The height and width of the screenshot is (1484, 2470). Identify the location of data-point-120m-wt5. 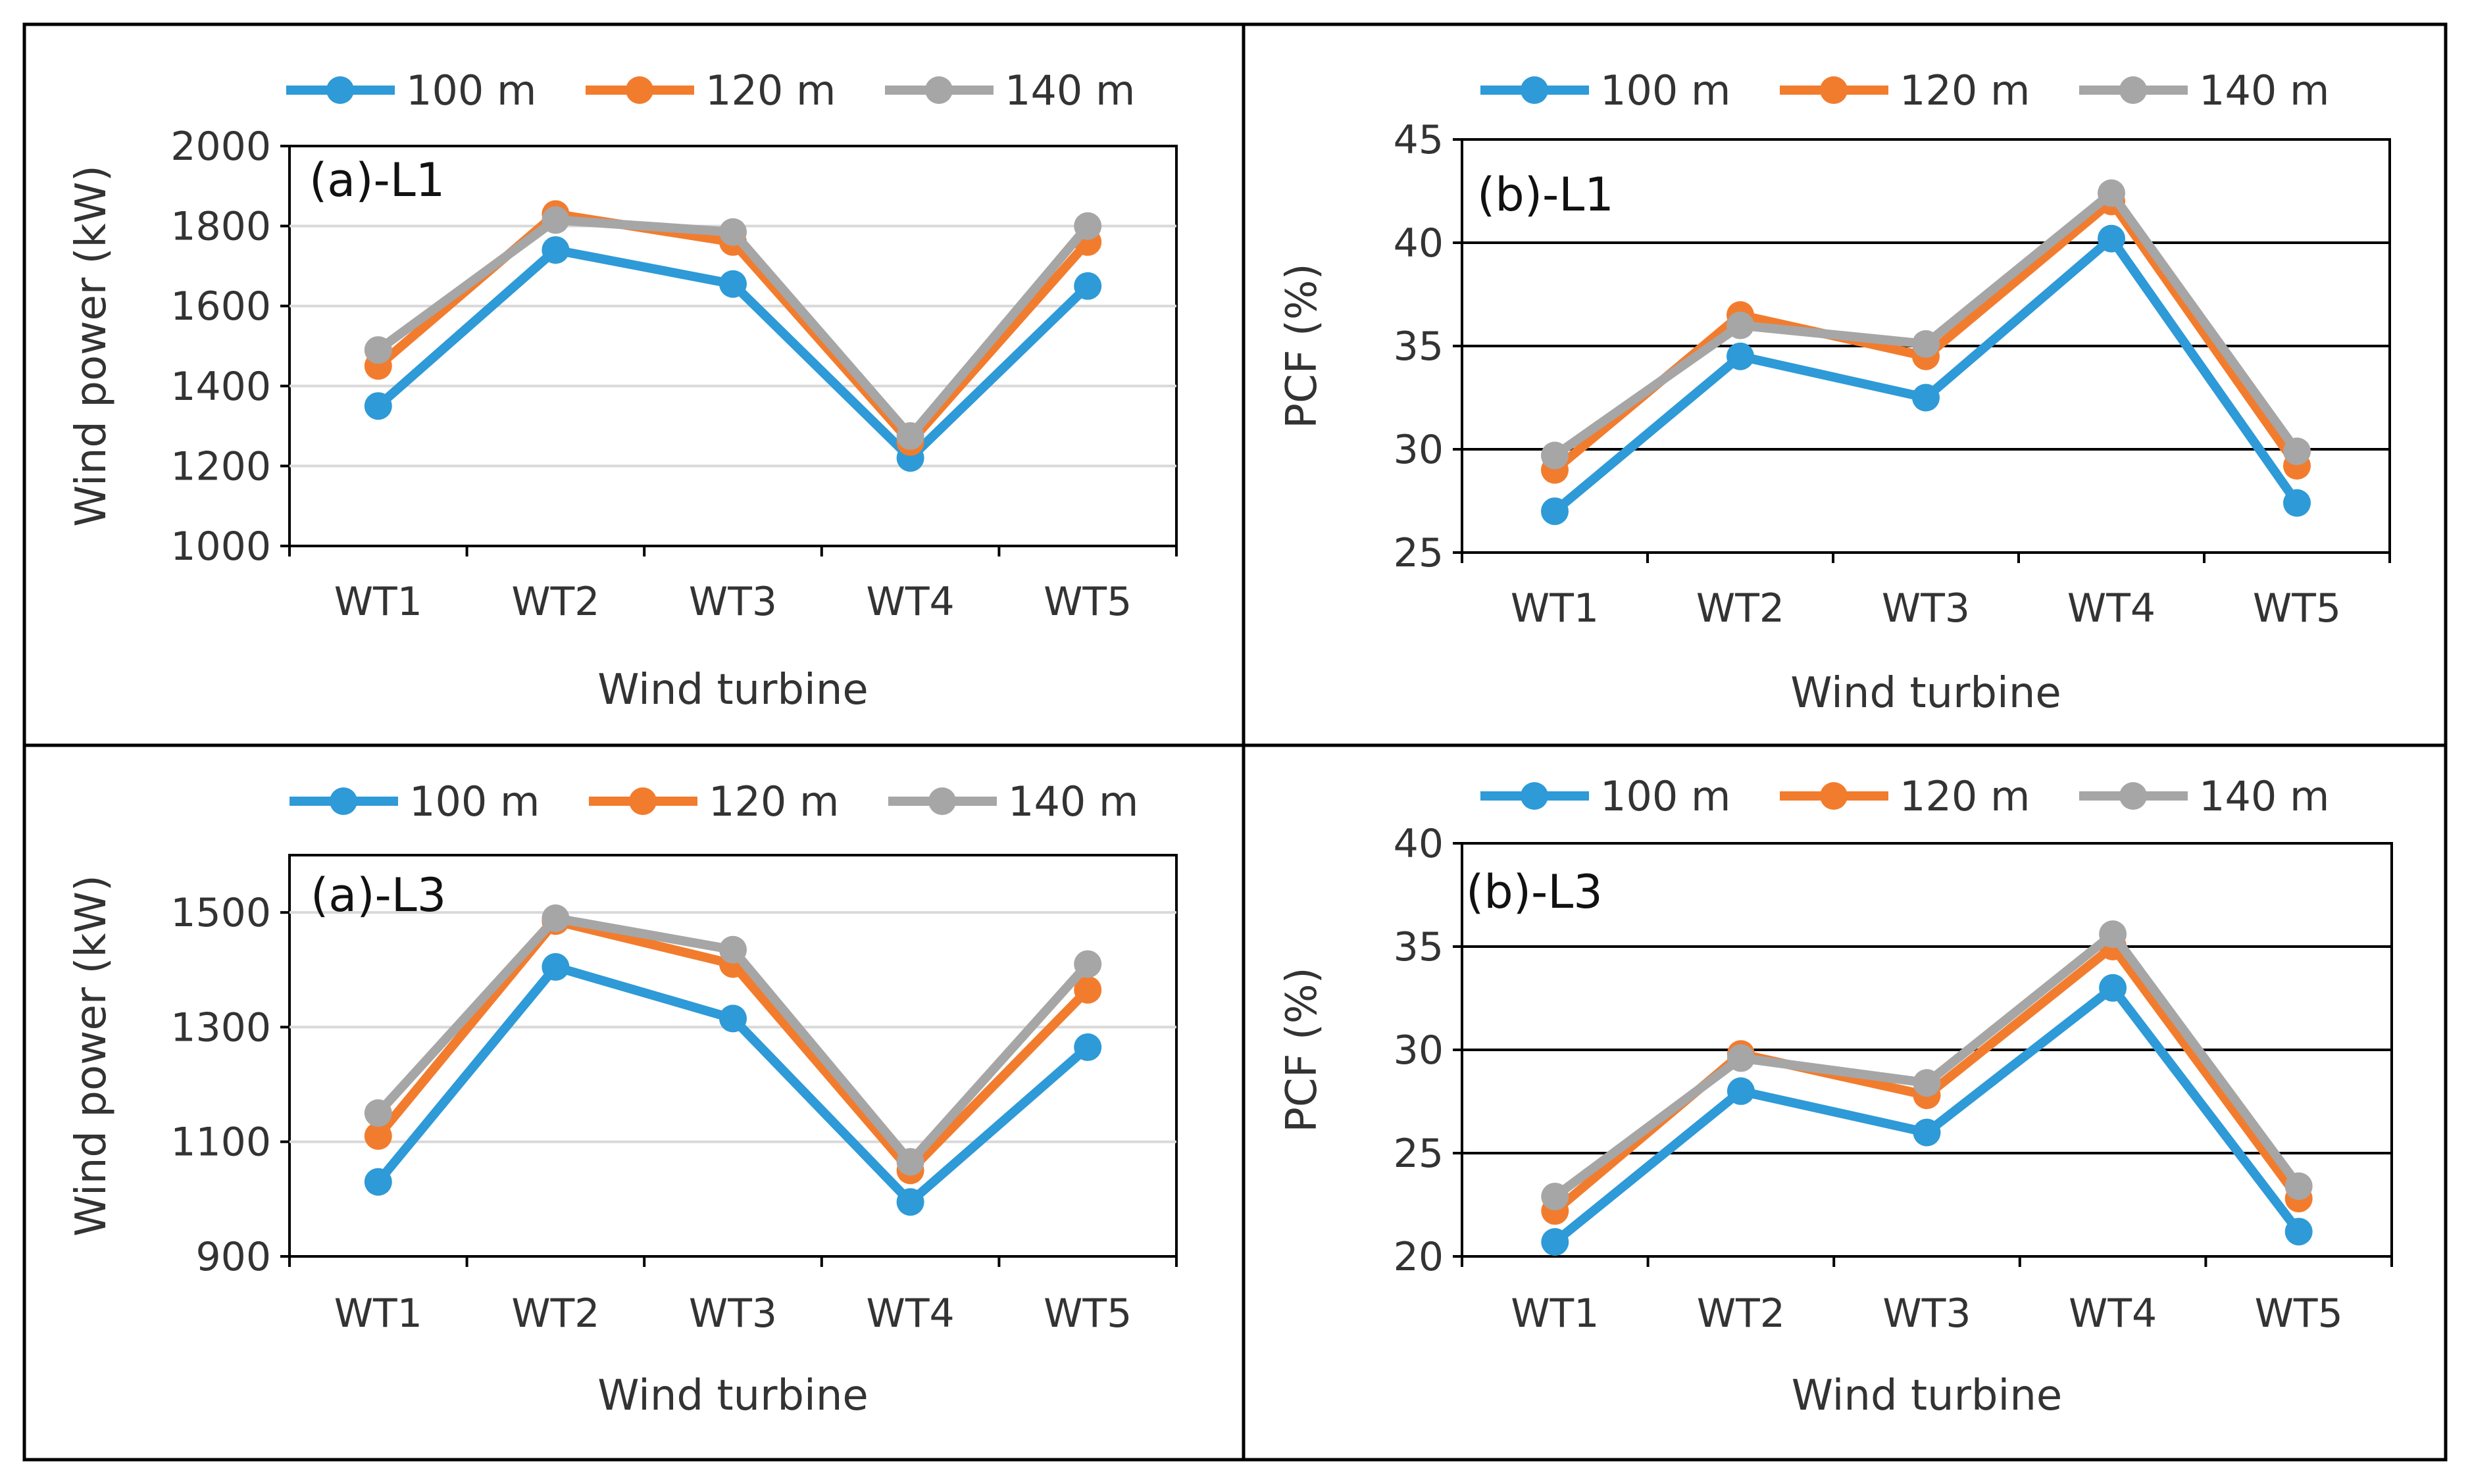
(1088, 990).